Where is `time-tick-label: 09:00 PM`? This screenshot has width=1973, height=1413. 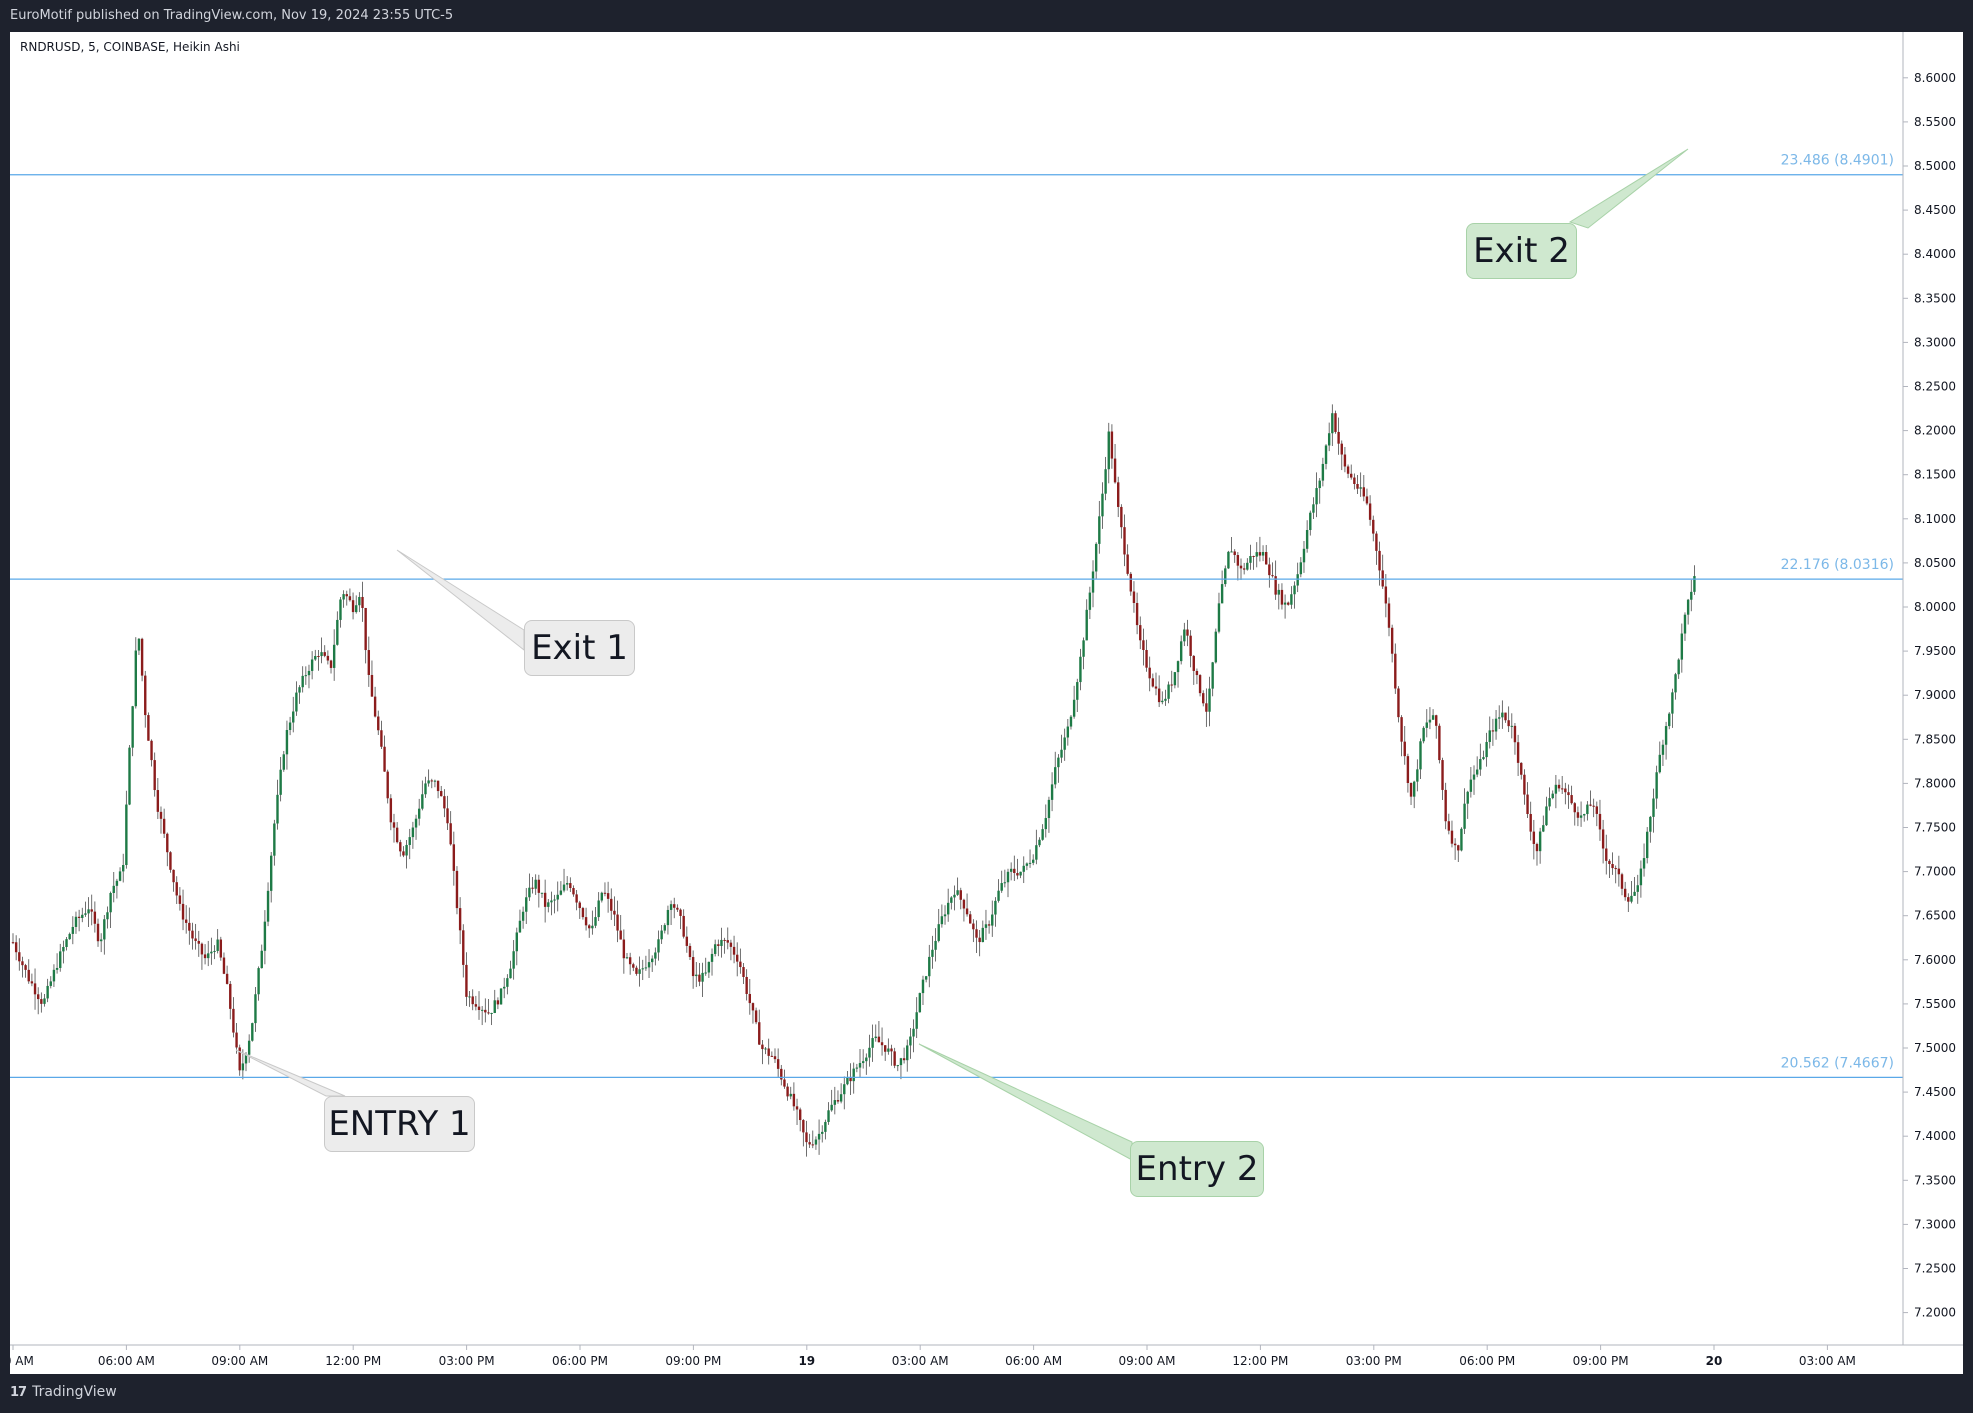 time-tick-label: 09:00 PM is located at coordinates (1601, 1361).